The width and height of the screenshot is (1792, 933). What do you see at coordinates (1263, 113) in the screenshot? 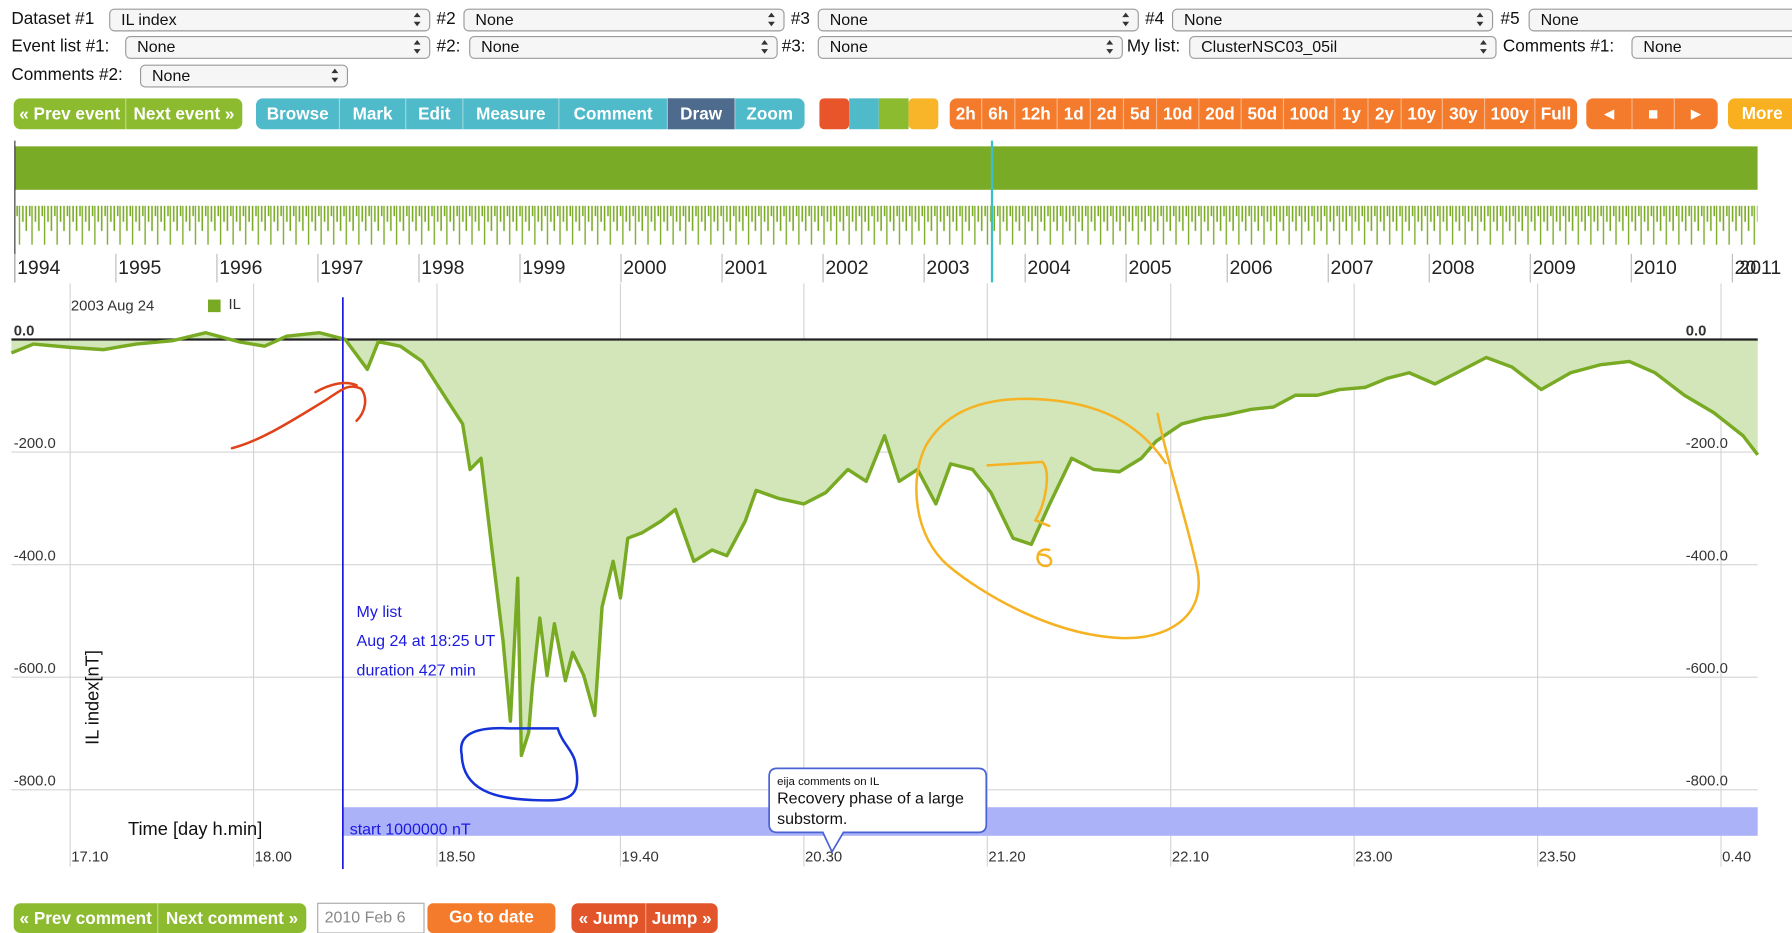
I see `button-label: 50d` at bounding box center [1263, 113].